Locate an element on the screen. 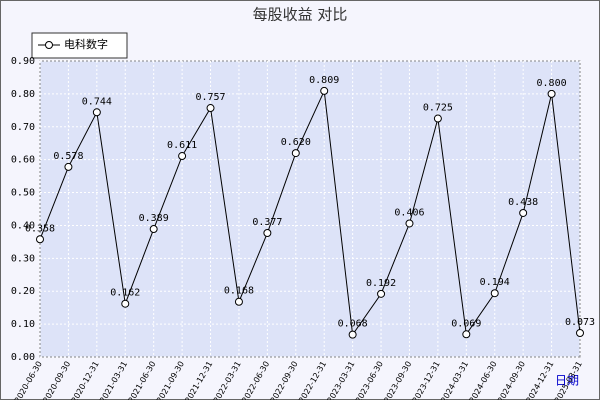 The image size is (600, 400). y-tick-label: 0.40 is located at coordinates (23, 225).